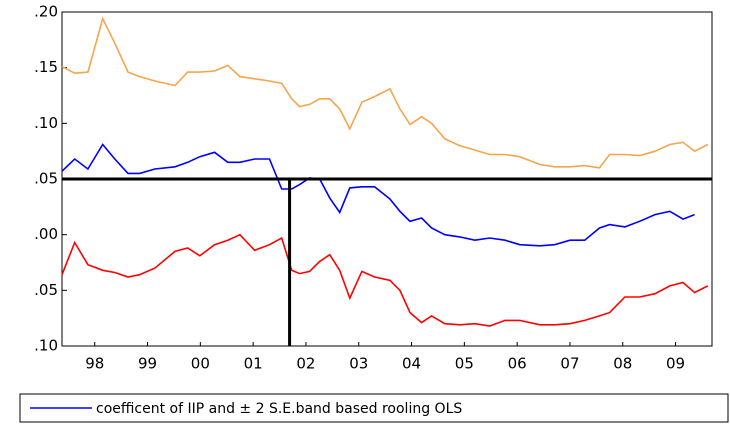 The height and width of the screenshot is (424, 730). Describe the element at coordinates (411, 364) in the screenshot. I see `x-tick-label: 04` at that location.